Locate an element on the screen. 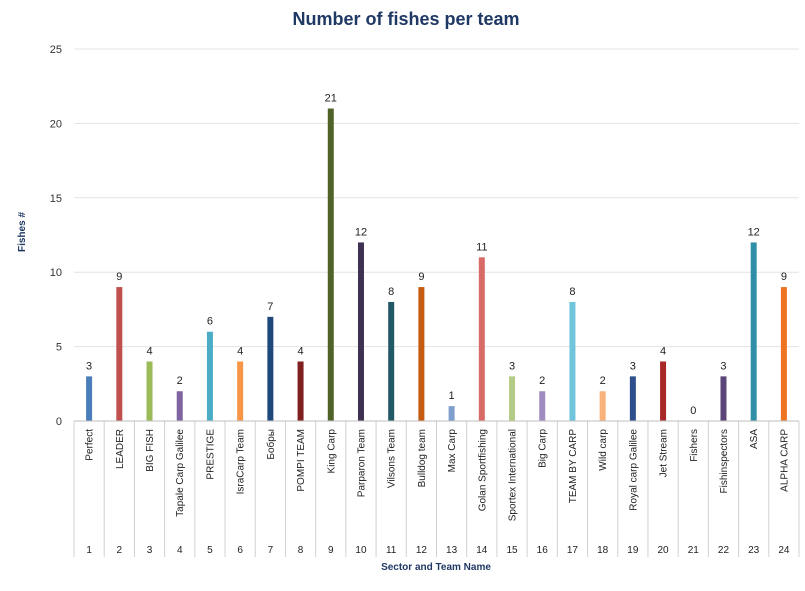  y-axis-ticks: 0 5 10 15 20 25 is located at coordinates (56, 236).